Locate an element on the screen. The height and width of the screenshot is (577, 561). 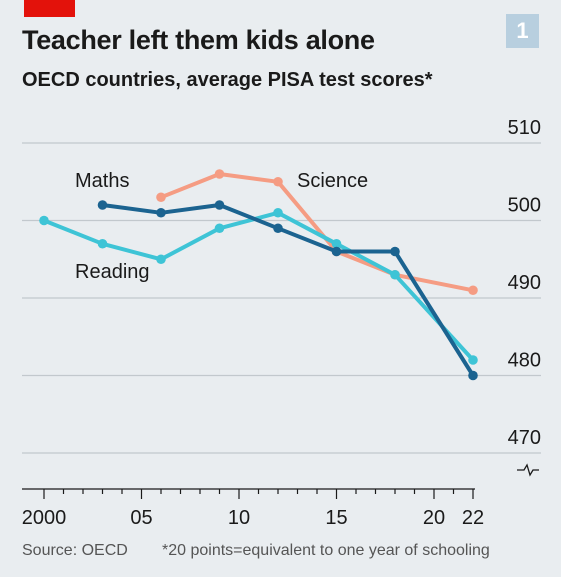
y-tick-label-480: 480 is located at coordinates (524, 361).